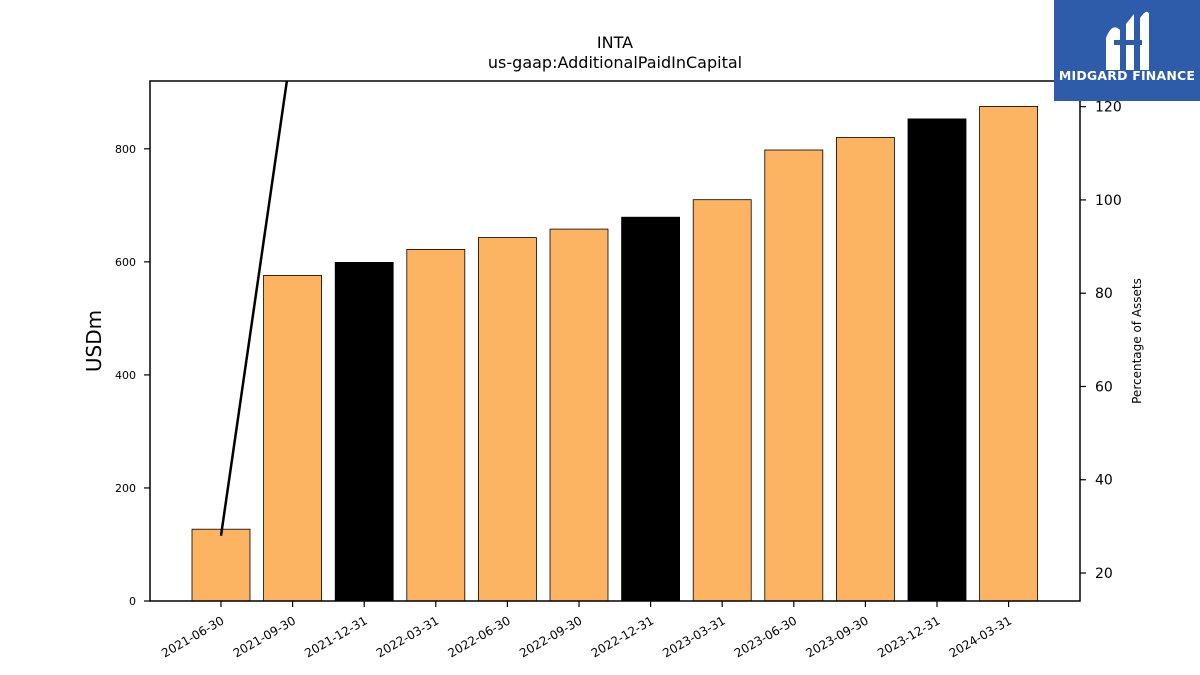  Describe the element at coordinates (1104, 387) in the screenshot. I see `y2-tick-label: 60` at that location.